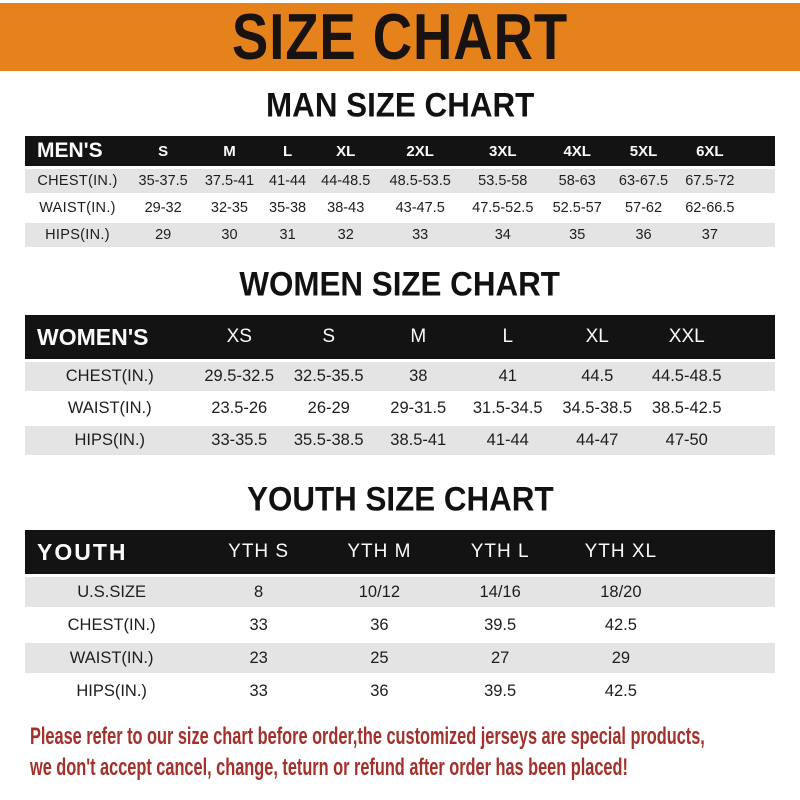 The height and width of the screenshot is (800, 800). Describe the element at coordinates (239, 376) in the screenshot. I see `size-value-cell: 29.5-32.5` at that location.